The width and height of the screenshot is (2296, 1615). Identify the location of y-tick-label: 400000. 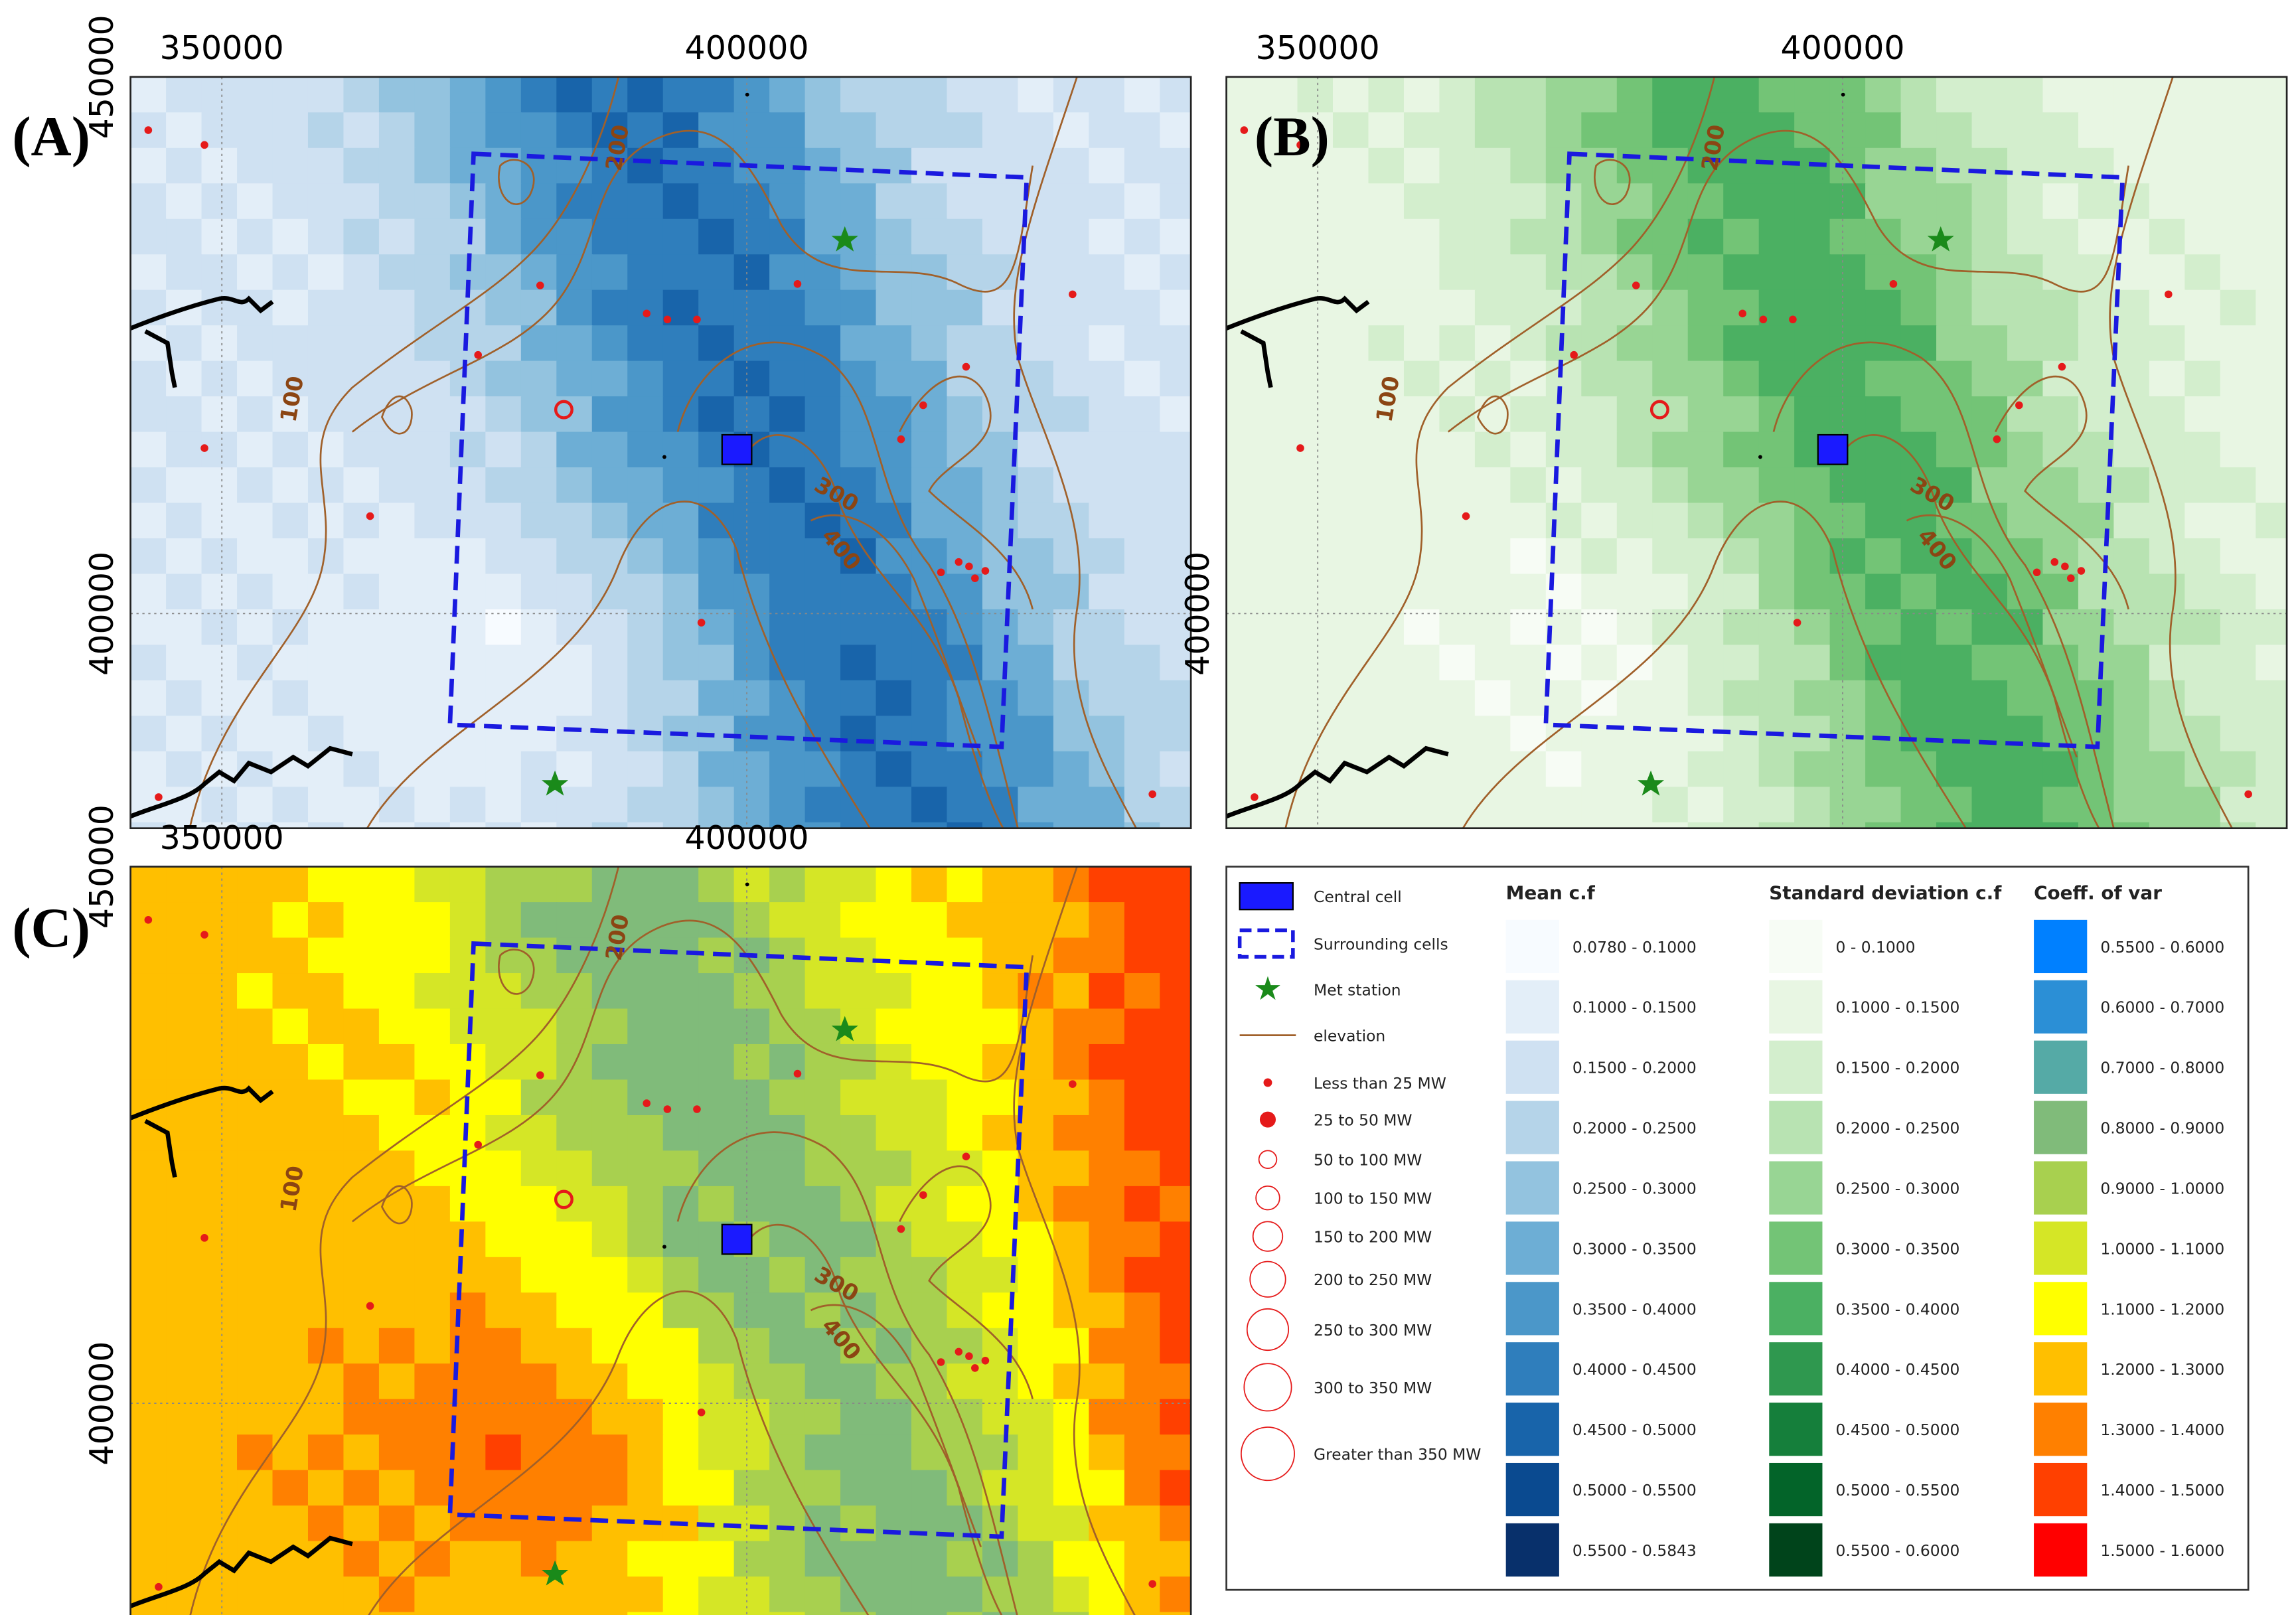
(1198, 614).